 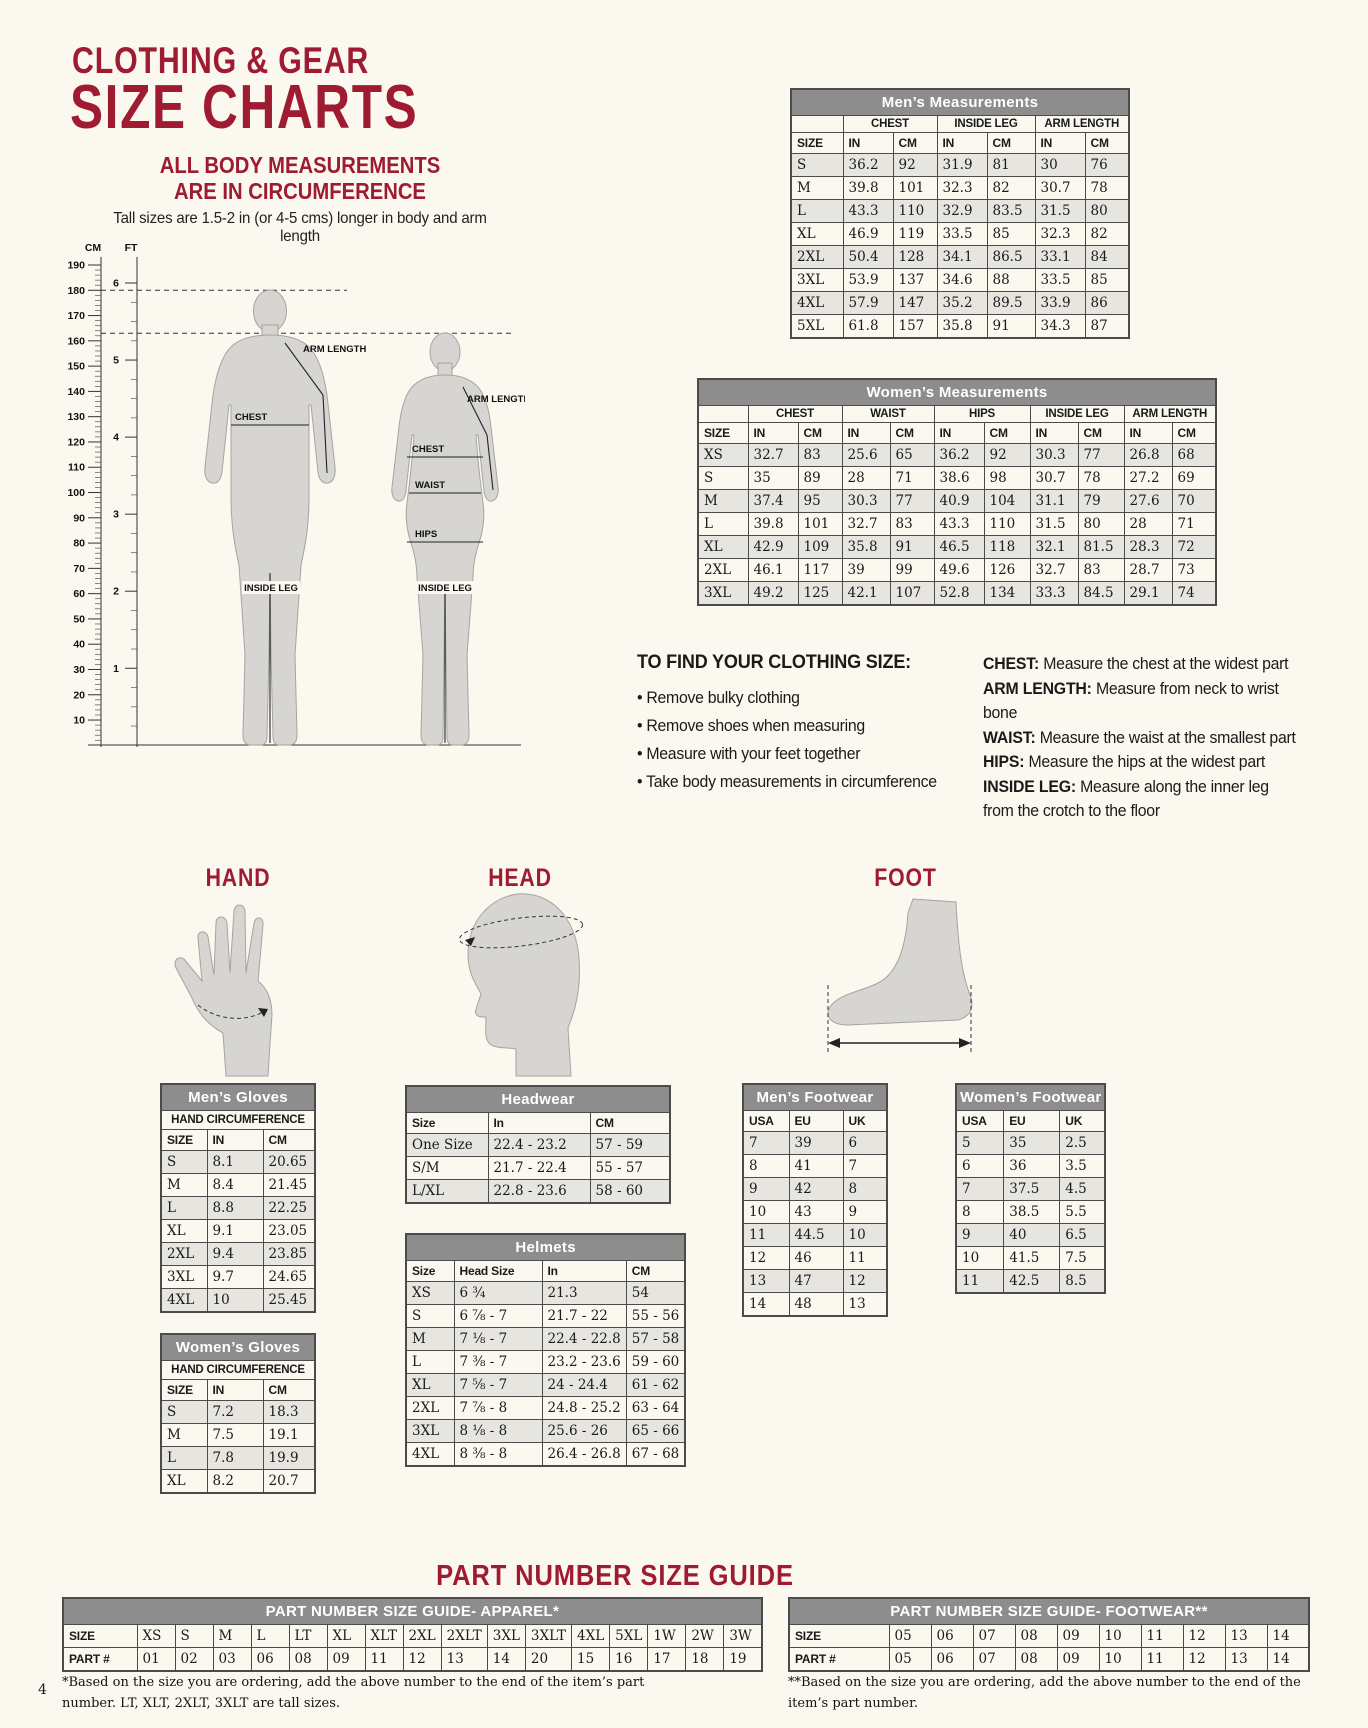 What do you see at coordinates (959, 478) in the screenshot?
I see `table-cell: 38.6` at bounding box center [959, 478].